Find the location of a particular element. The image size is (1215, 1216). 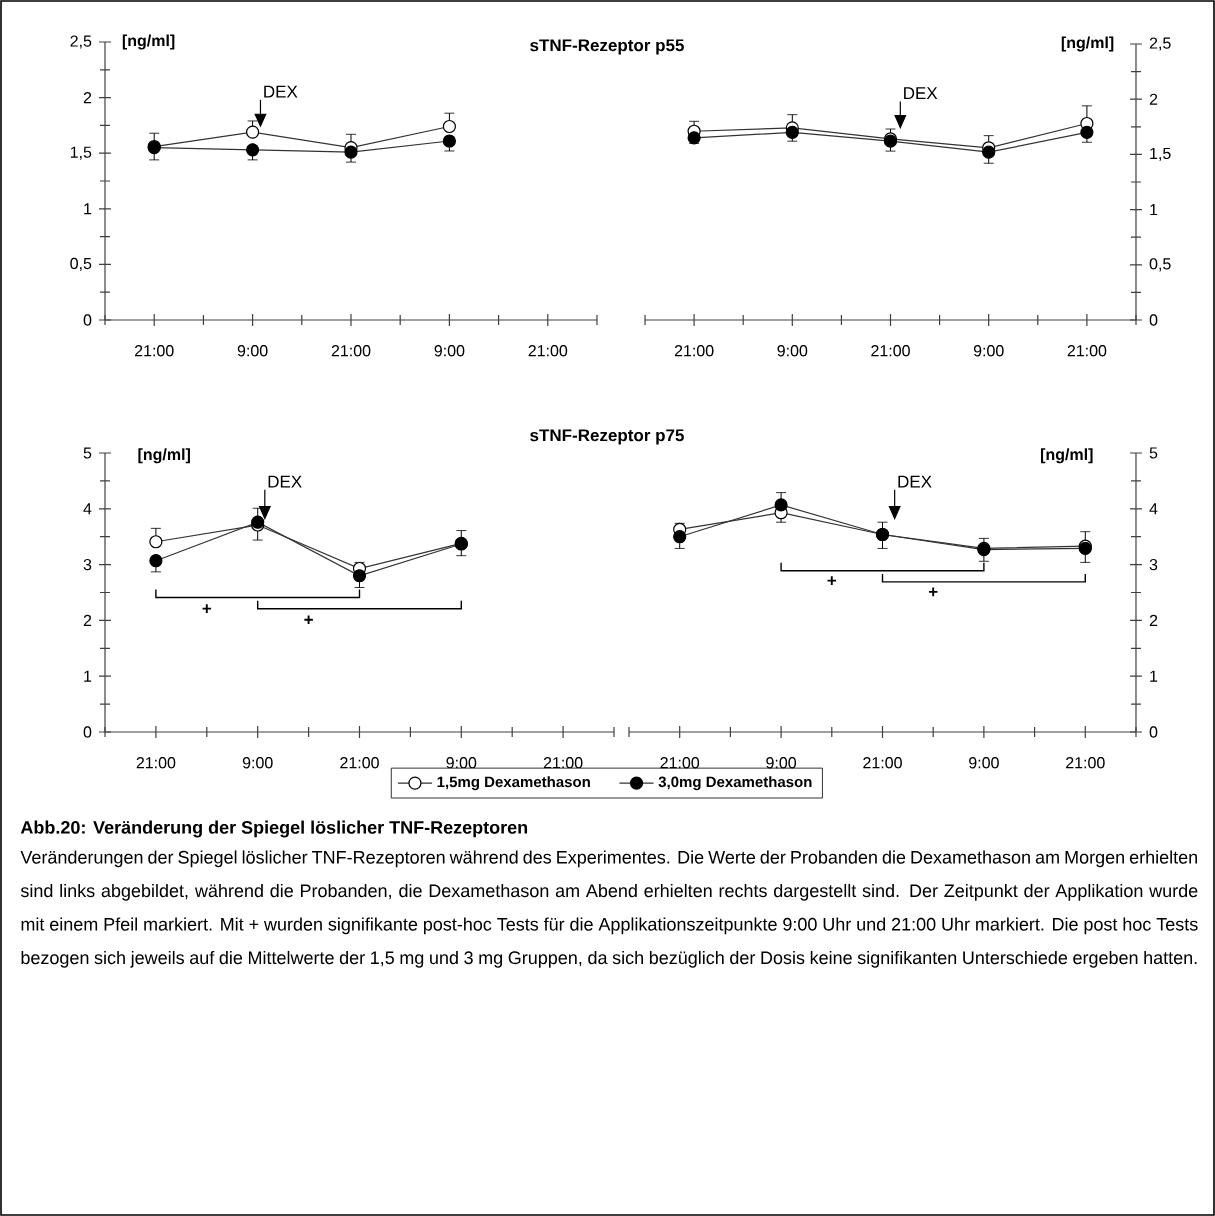

chart-title: sTNF-Rezeptor p75 is located at coordinates (607, 437).